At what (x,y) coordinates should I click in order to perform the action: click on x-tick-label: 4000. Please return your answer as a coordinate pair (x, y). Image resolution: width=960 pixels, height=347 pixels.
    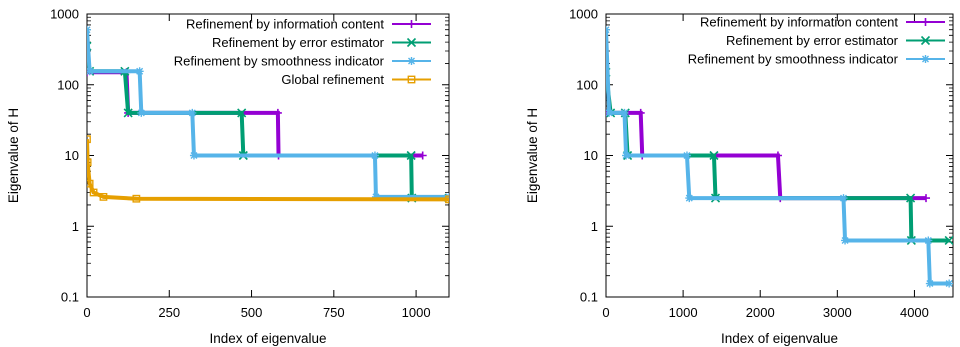
    Looking at the image, I should click on (914, 312).